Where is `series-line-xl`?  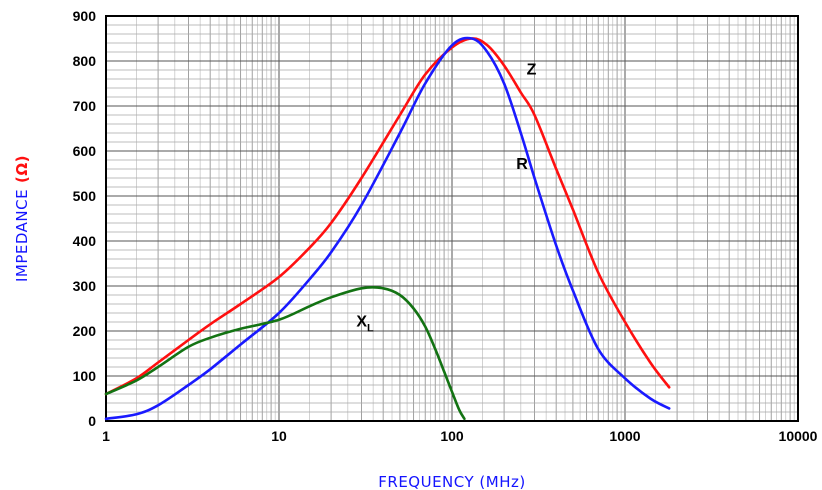
series-line-xl is located at coordinates (285, 353).